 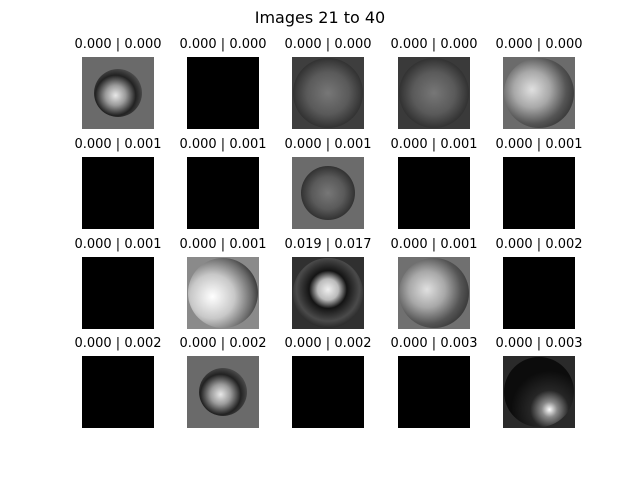 What do you see at coordinates (320, 17) in the screenshot?
I see `figure-title: Images 21 to 40` at bounding box center [320, 17].